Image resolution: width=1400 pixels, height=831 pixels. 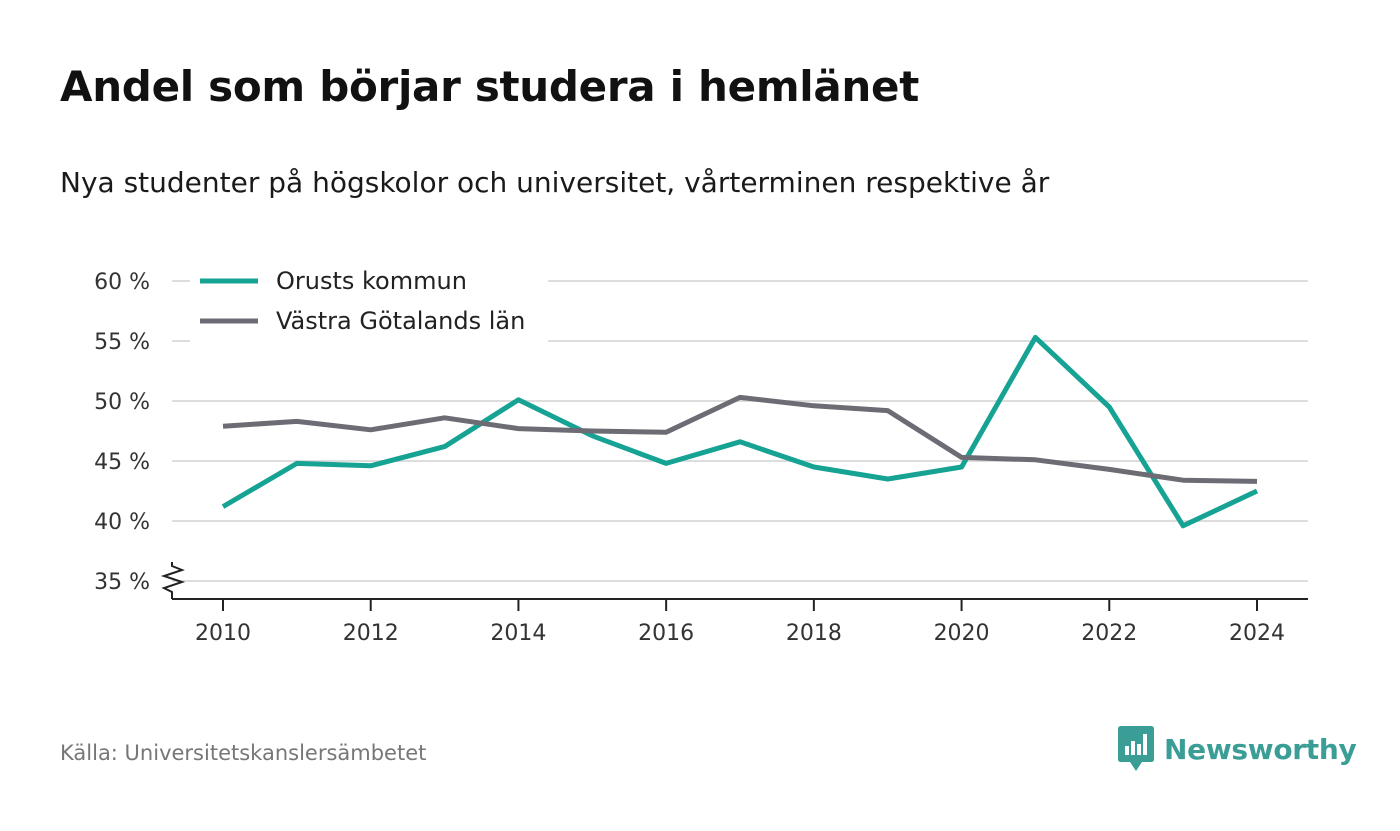 What do you see at coordinates (1257, 633) in the screenshot?
I see `x-tick-label: 2024` at bounding box center [1257, 633].